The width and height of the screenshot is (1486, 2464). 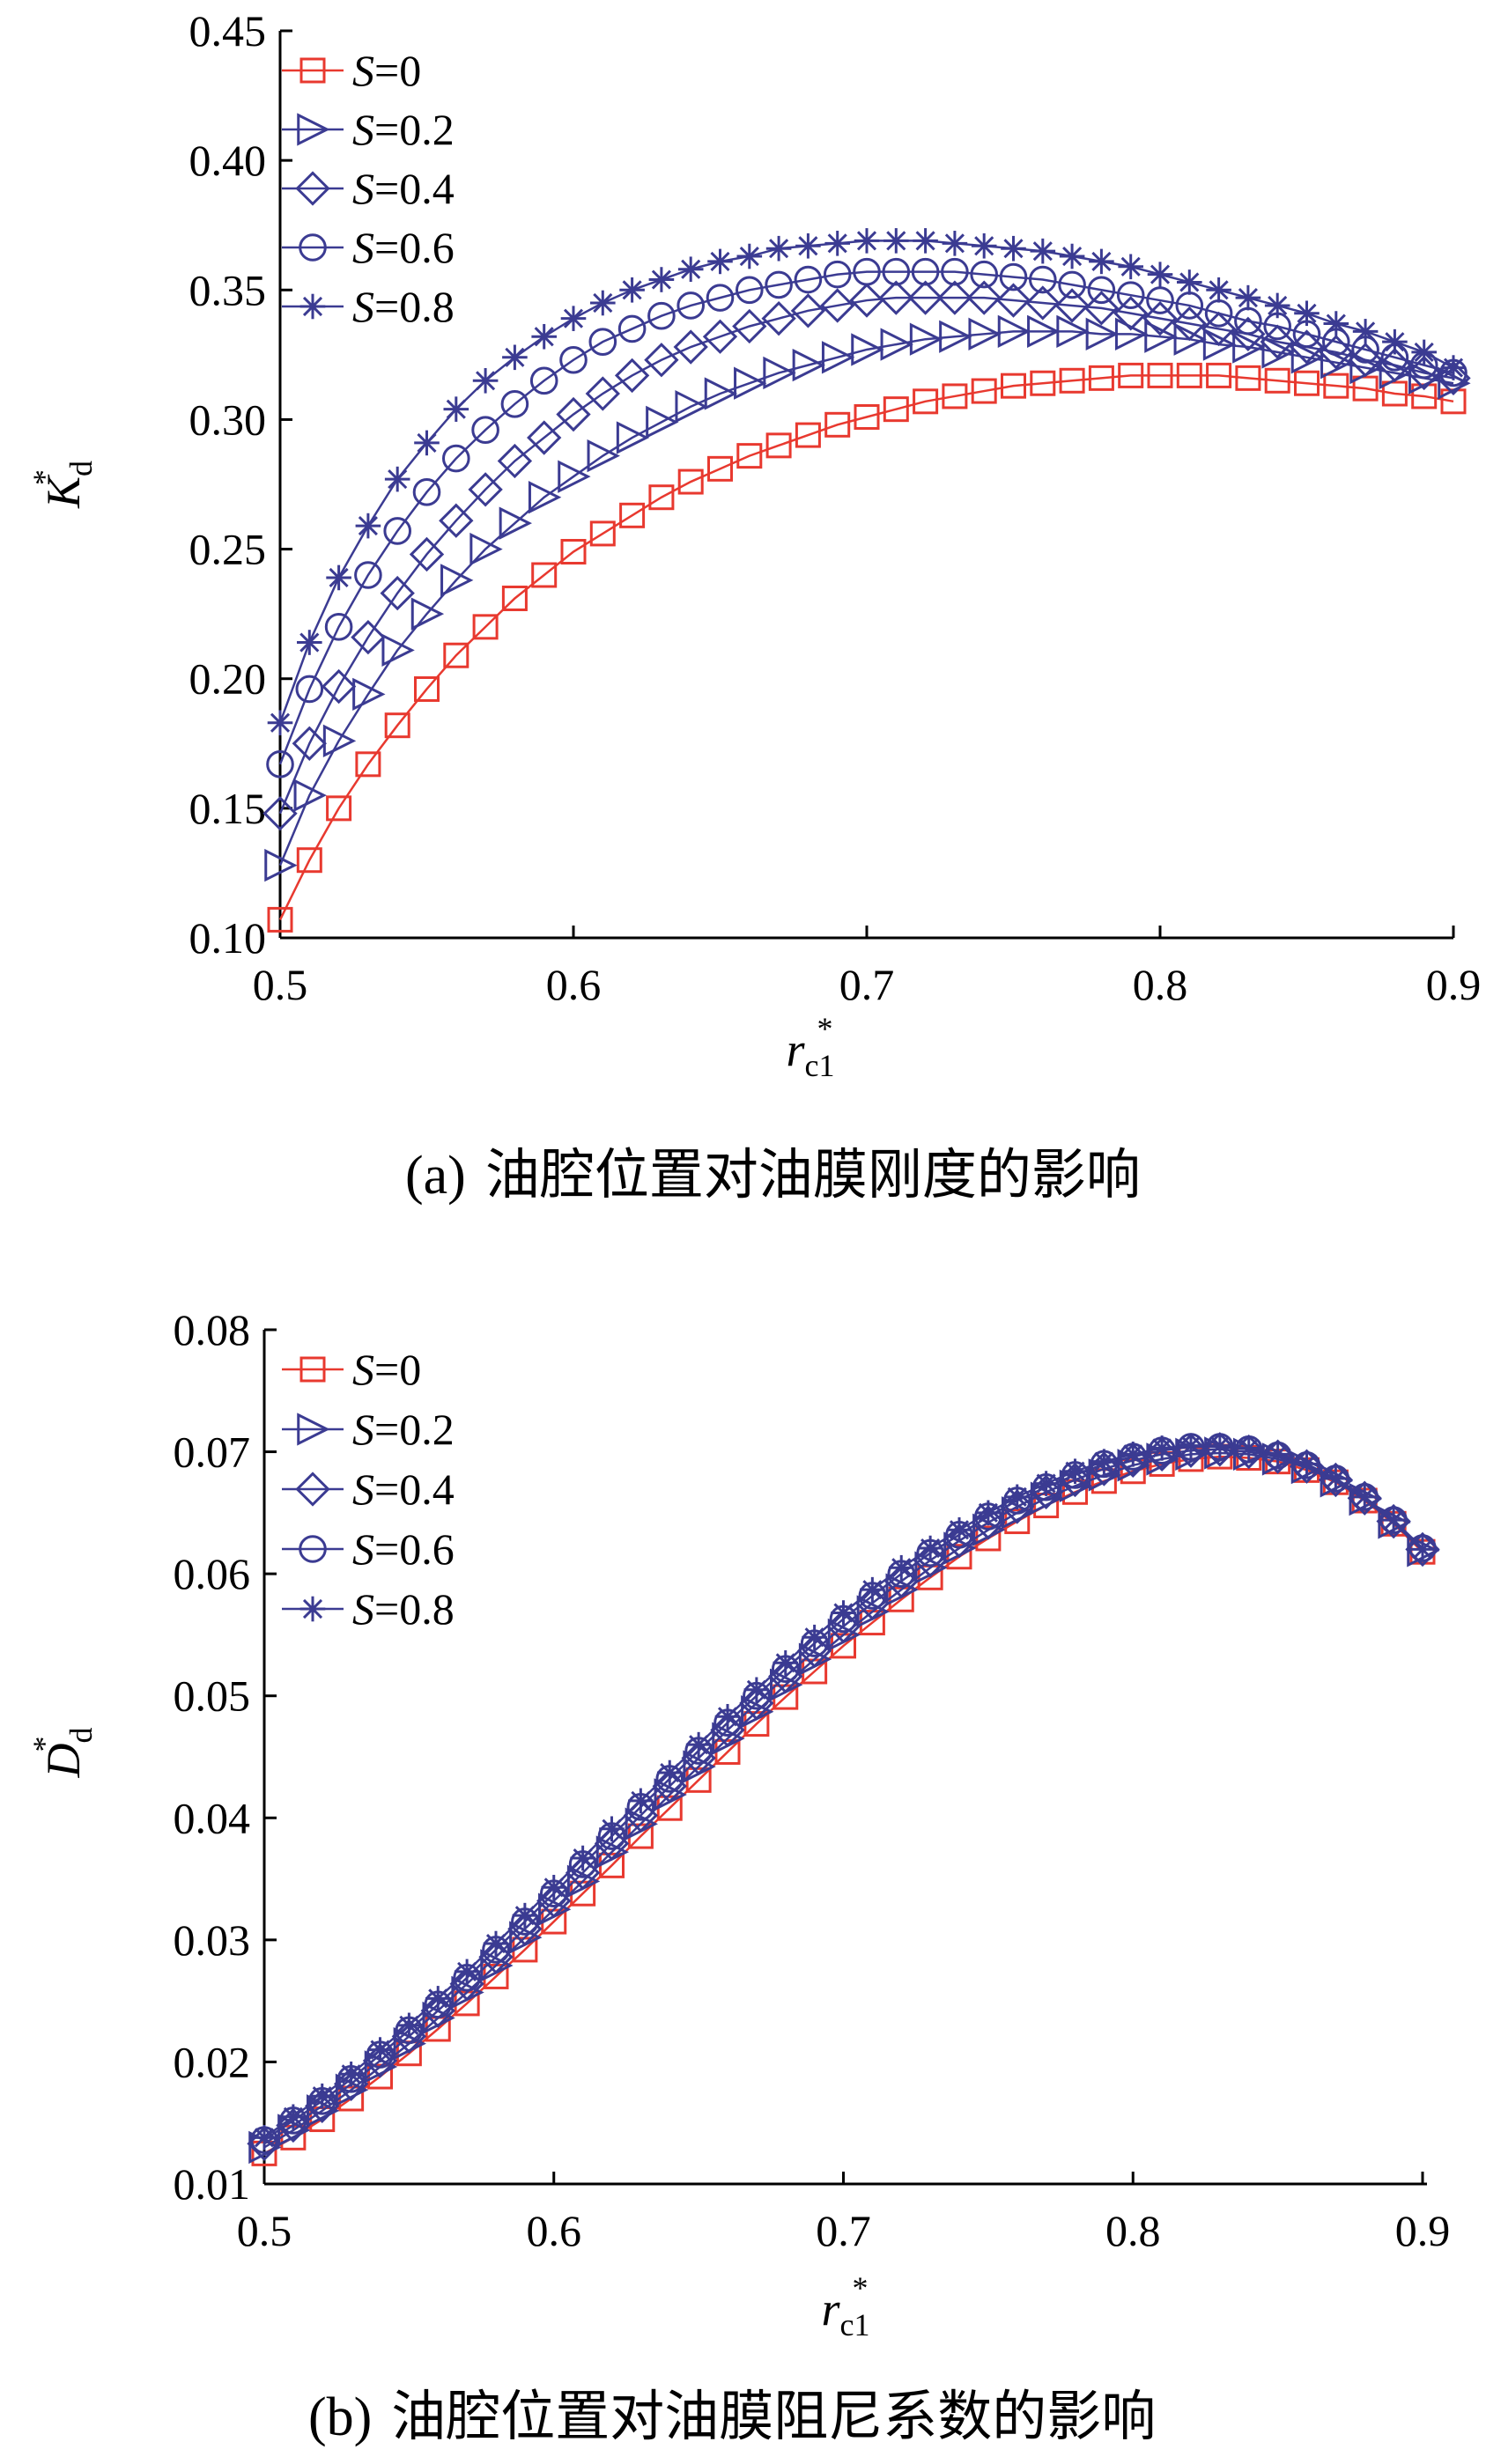 I want to click on legend-item: S=0.6, so click(x=368, y=247).